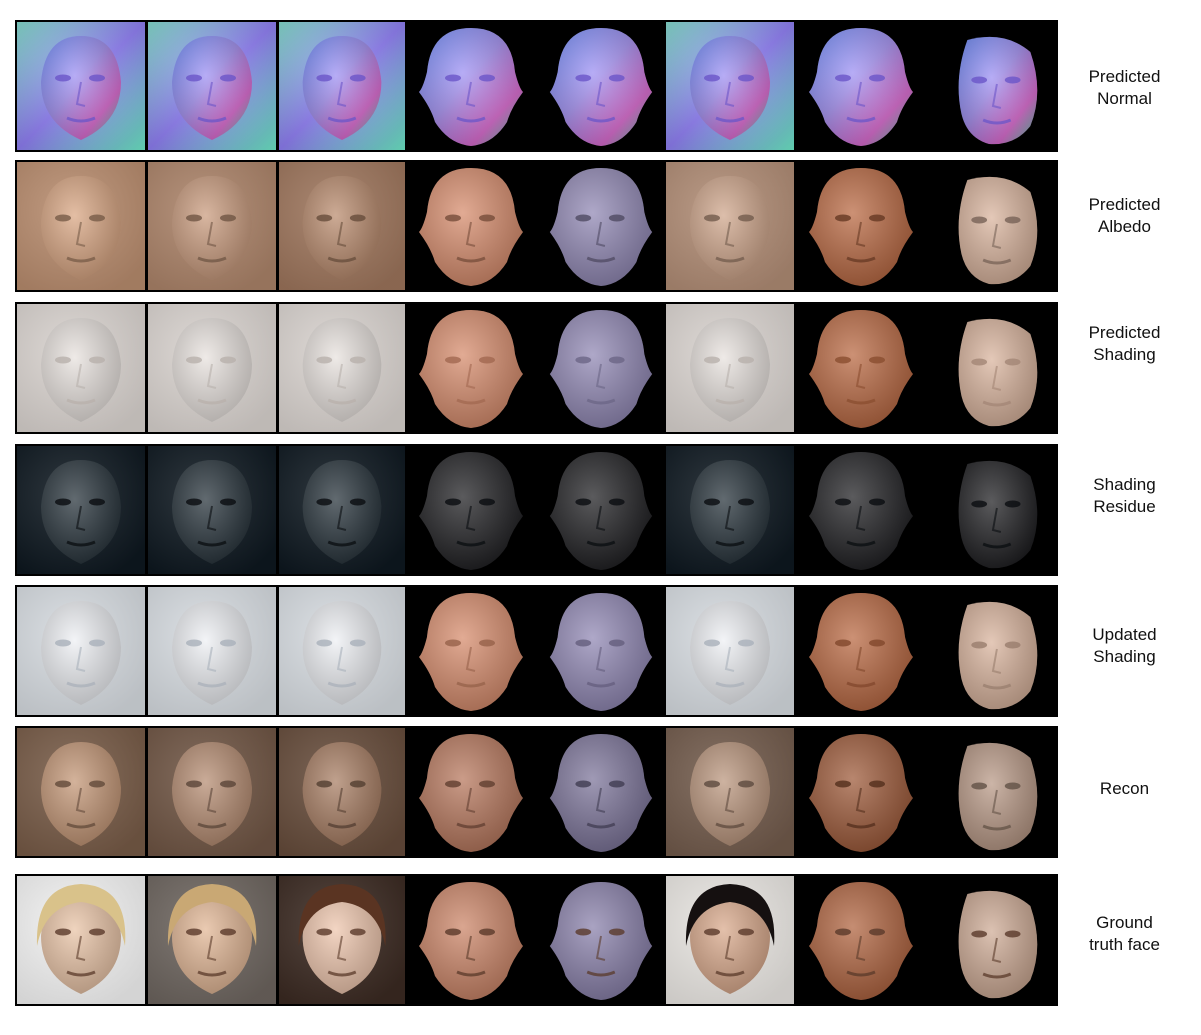  Describe the element at coordinates (536, 226) in the screenshot. I see `figure-row-albedo` at that location.